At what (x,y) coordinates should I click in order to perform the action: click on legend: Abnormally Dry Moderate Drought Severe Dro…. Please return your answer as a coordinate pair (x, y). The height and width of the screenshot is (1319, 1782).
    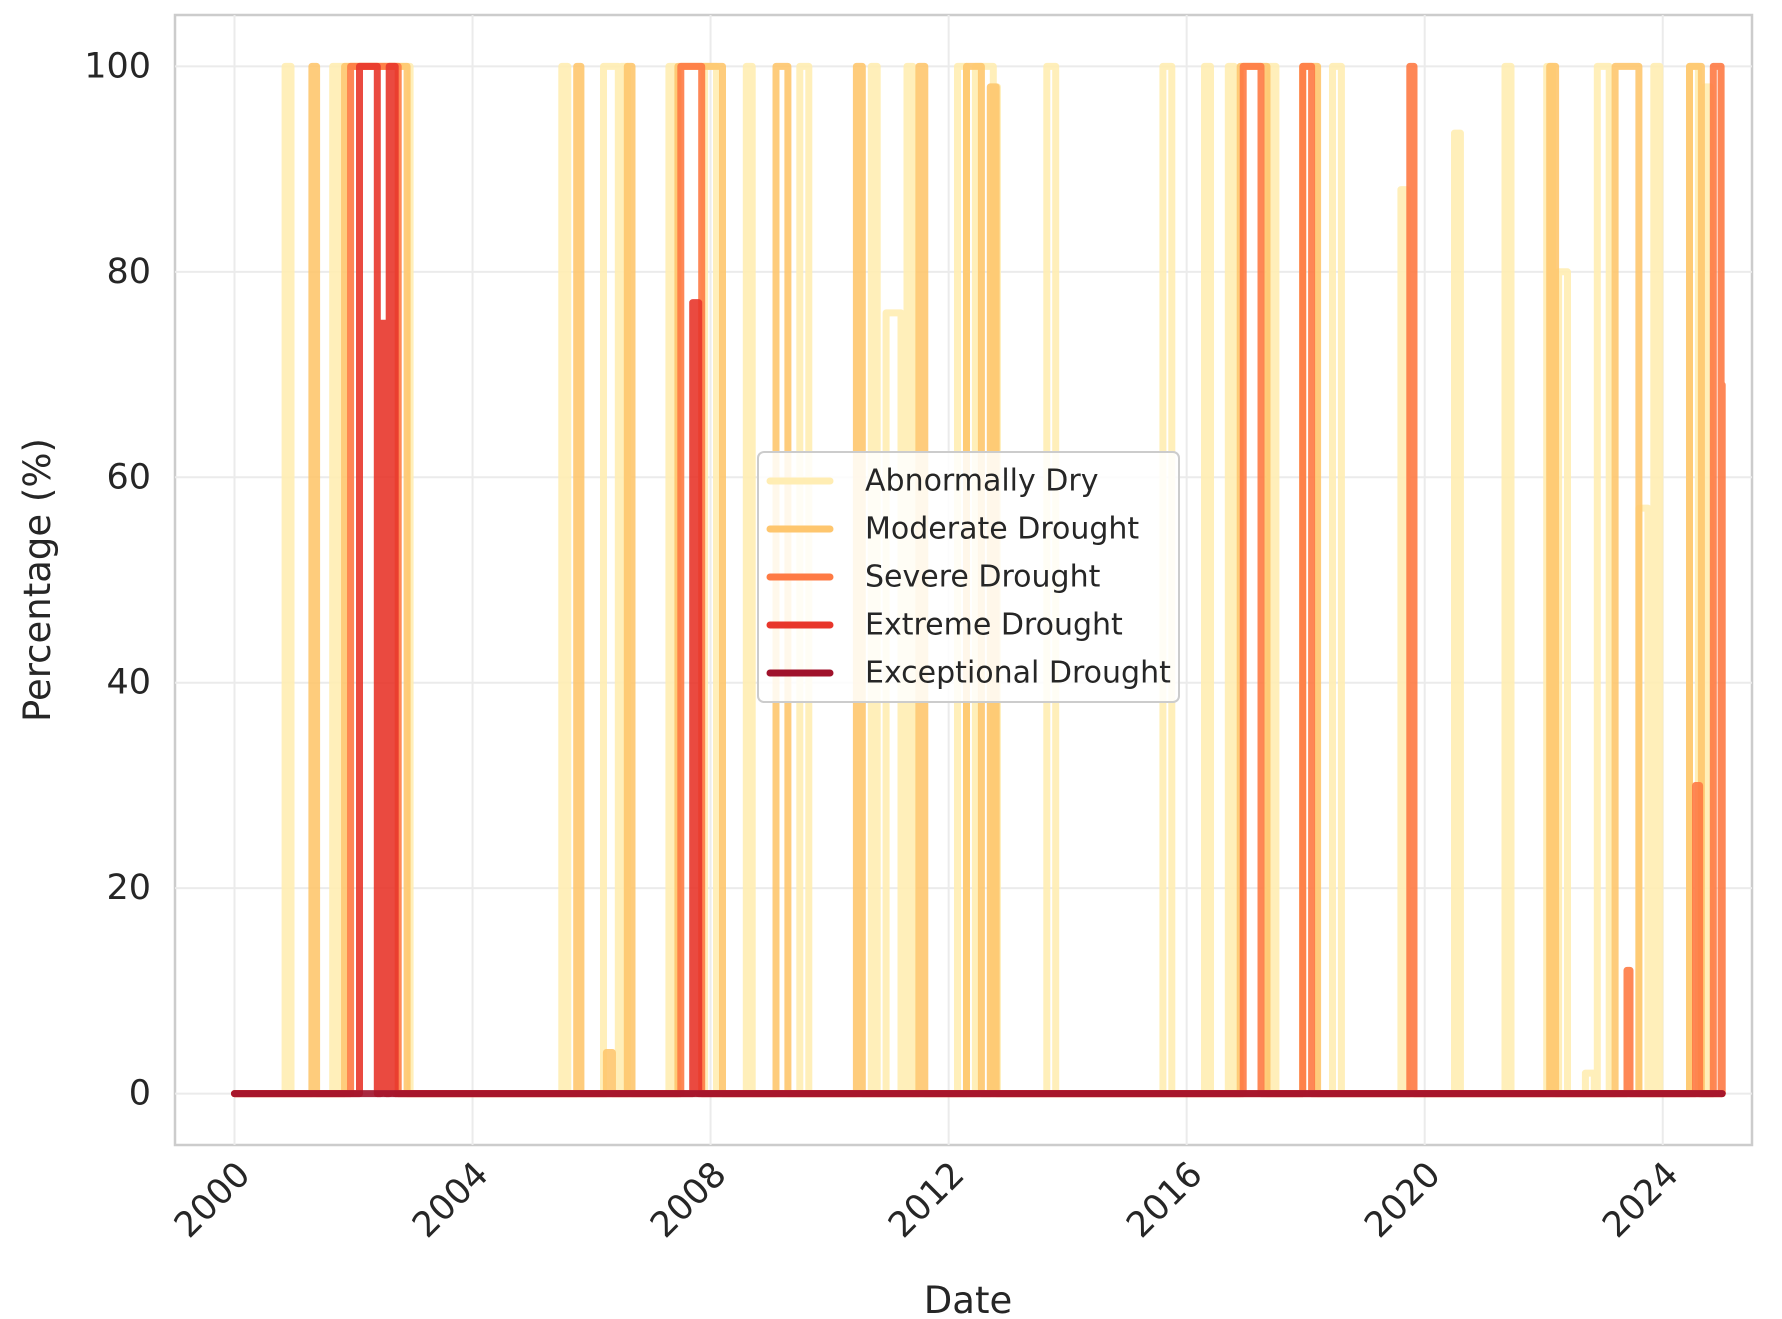
    Looking at the image, I should click on (968, 577).